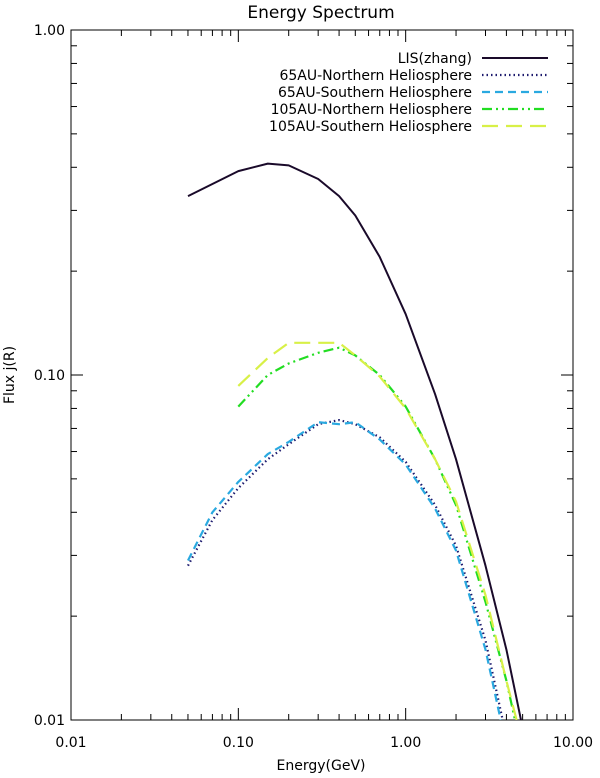 This screenshot has width=600, height=778. What do you see at coordinates (435, 59) in the screenshot?
I see `legend-label: LIS(zhang)` at bounding box center [435, 59].